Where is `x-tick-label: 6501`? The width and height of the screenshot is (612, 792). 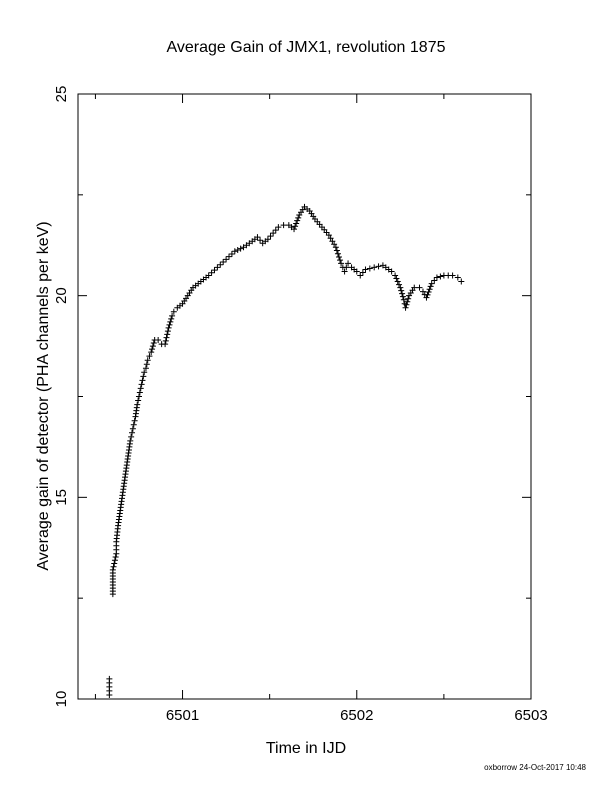
x-tick-label: 6501 is located at coordinates (182, 715).